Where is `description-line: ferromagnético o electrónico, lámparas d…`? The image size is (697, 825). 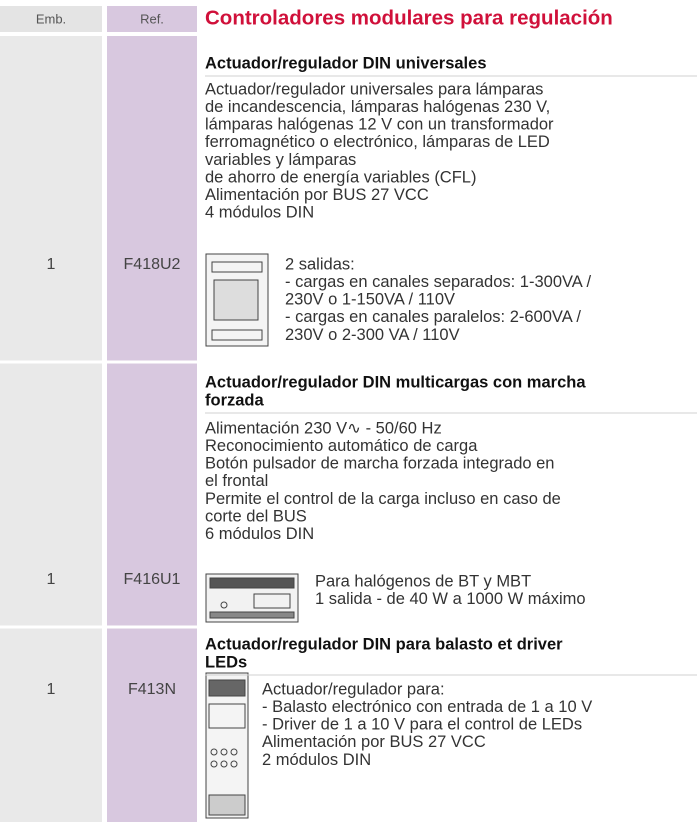 description-line: ferromagnético o electrónico, lámparas d… is located at coordinates (377, 142).